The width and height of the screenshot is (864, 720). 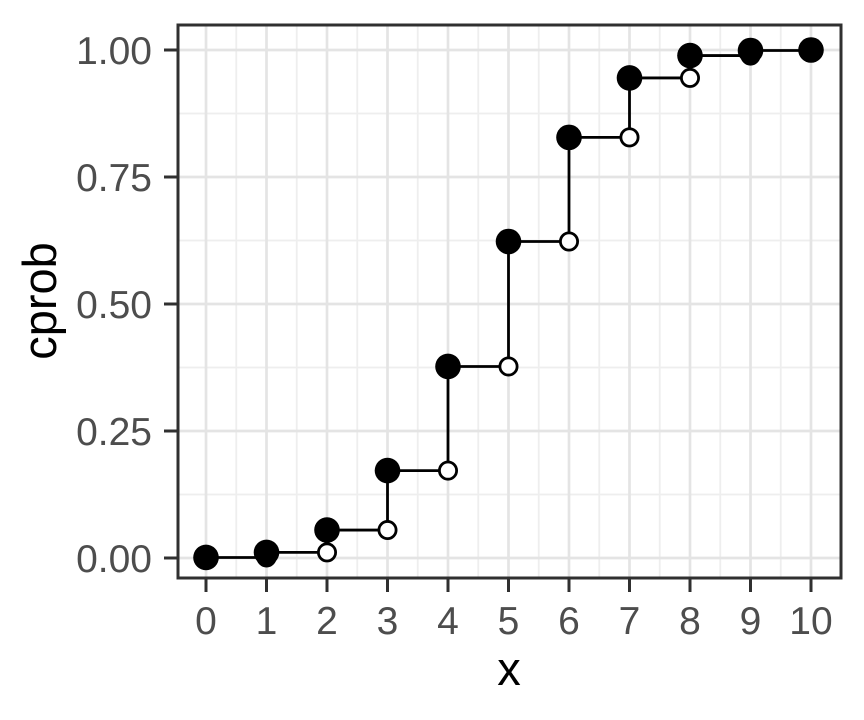 I want to click on x-tick-label: 9, so click(x=751, y=621).